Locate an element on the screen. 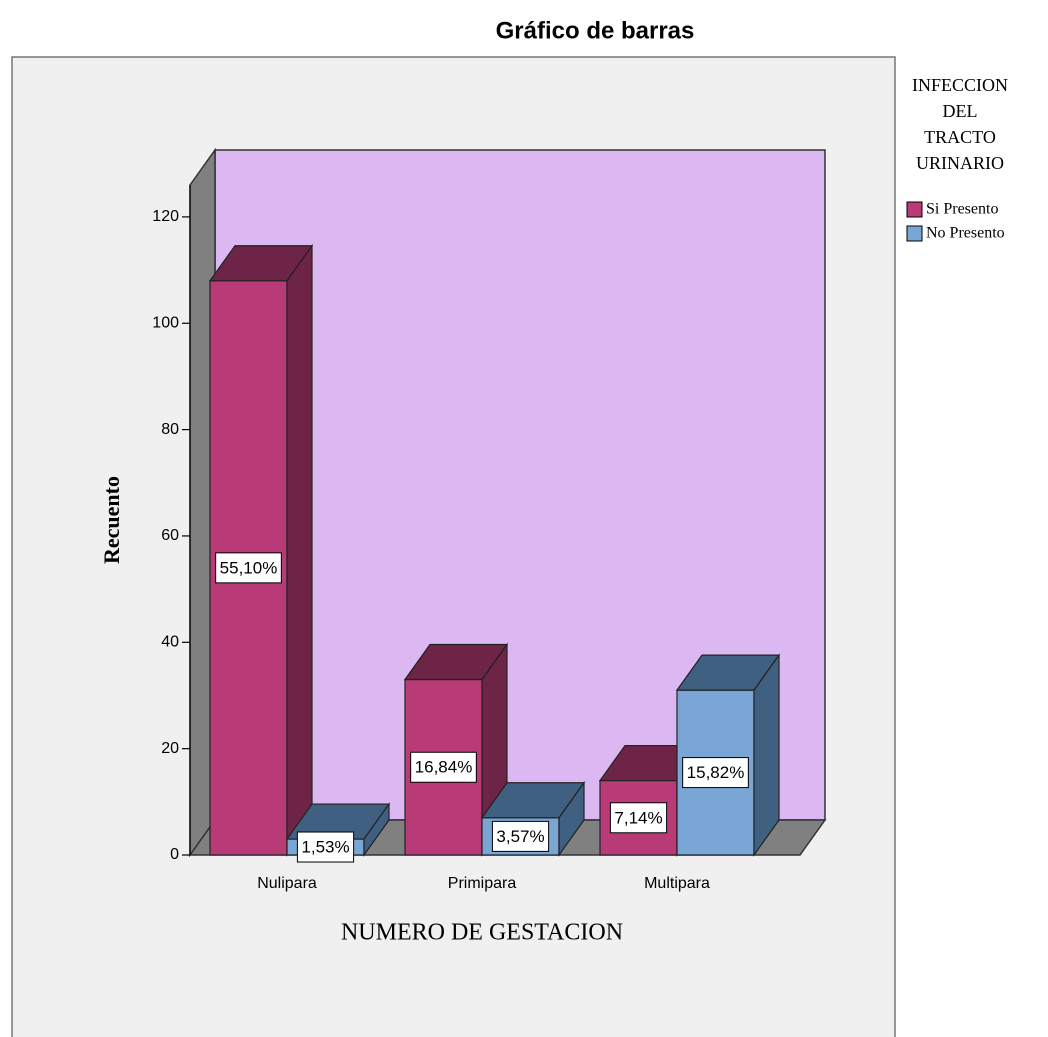 The image size is (1048, 1037). data-label: 15,82% is located at coordinates (716, 772).